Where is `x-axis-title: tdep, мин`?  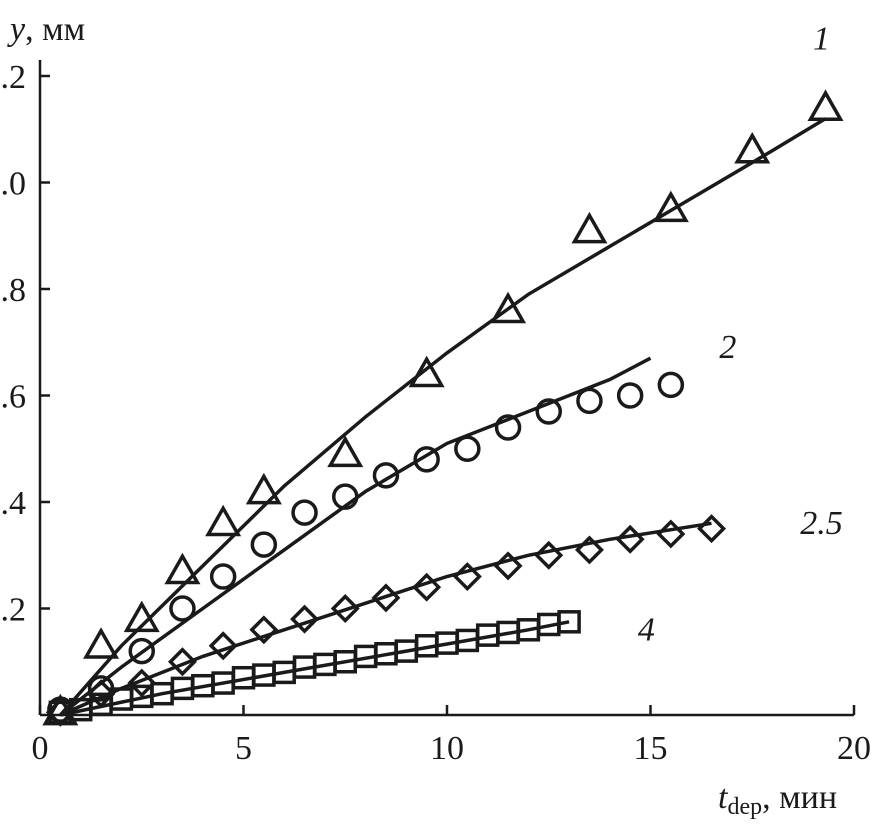
x-axis-title: tdep, мин is located at coordinates (777, 799).